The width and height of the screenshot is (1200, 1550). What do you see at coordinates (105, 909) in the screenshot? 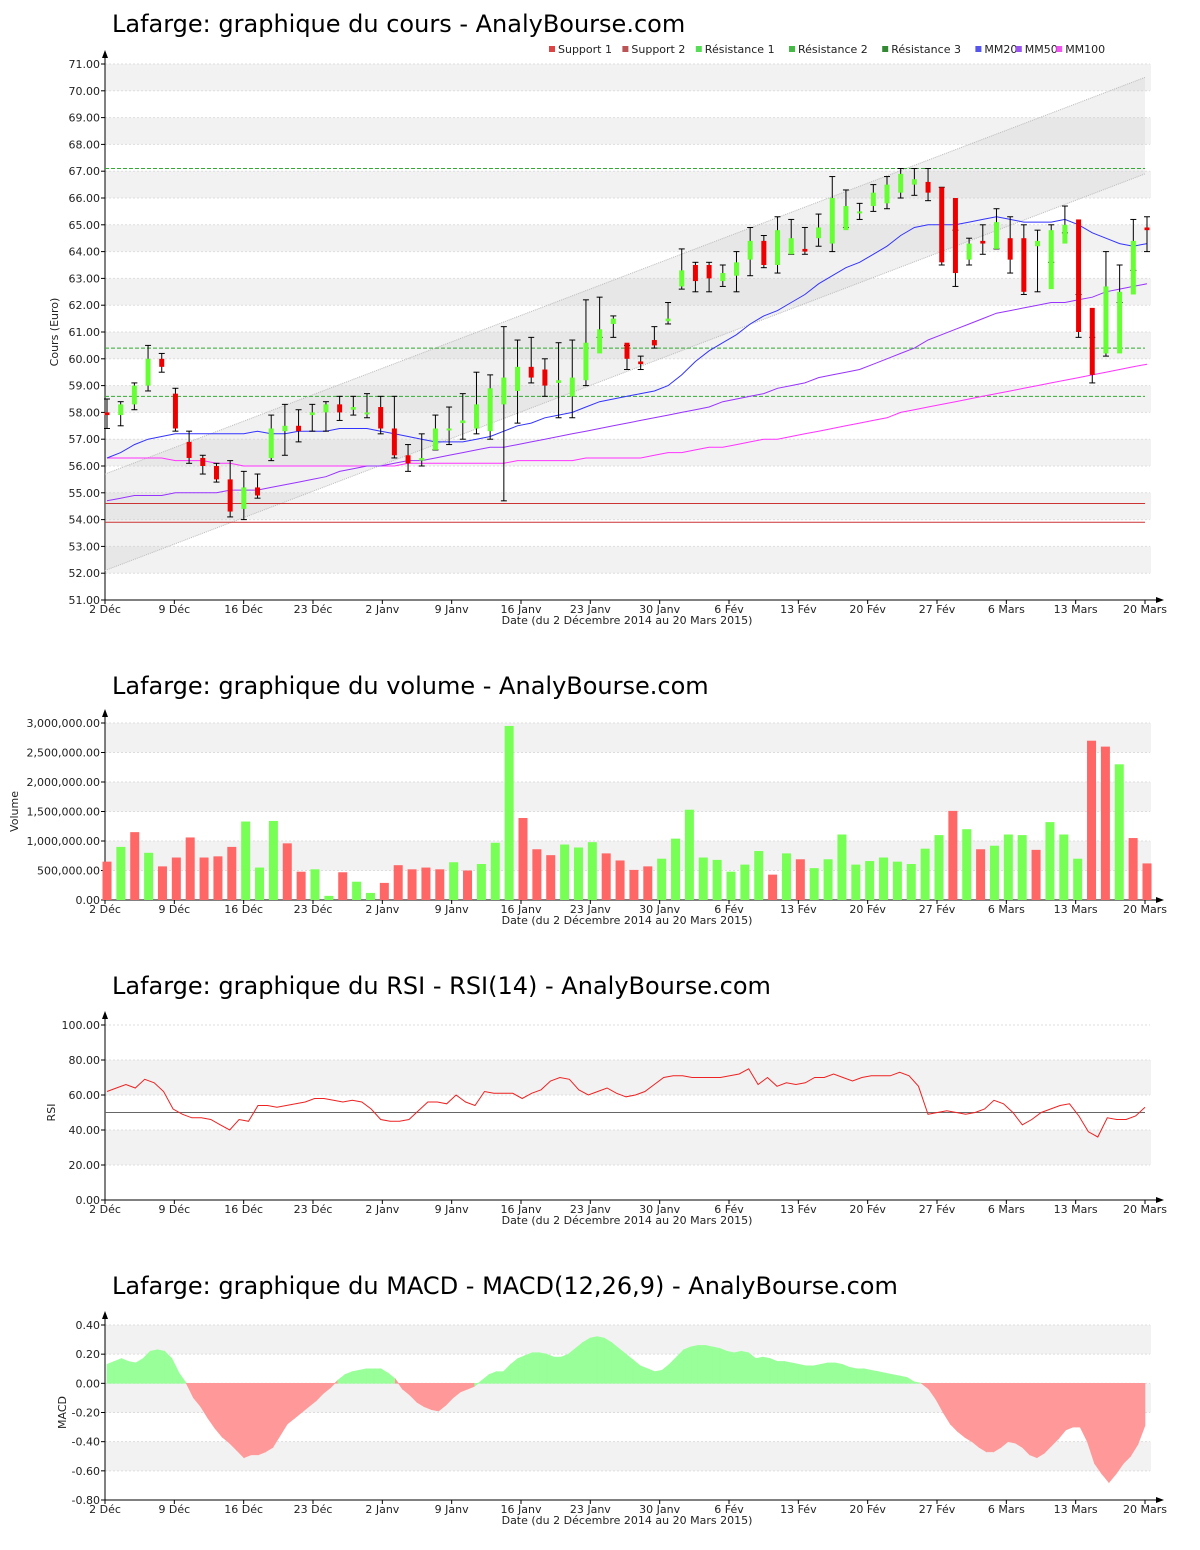
I see `x-tick-label: 2 Déc` at bounding box center [105, 909].